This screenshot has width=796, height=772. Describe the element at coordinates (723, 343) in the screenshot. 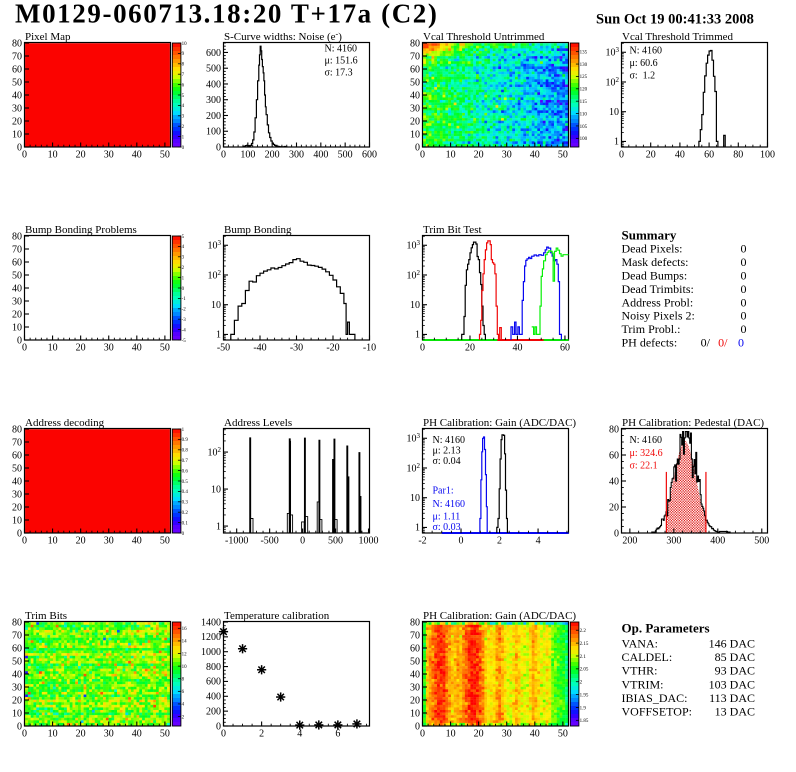

I see `svg-text: 0/` at that location.